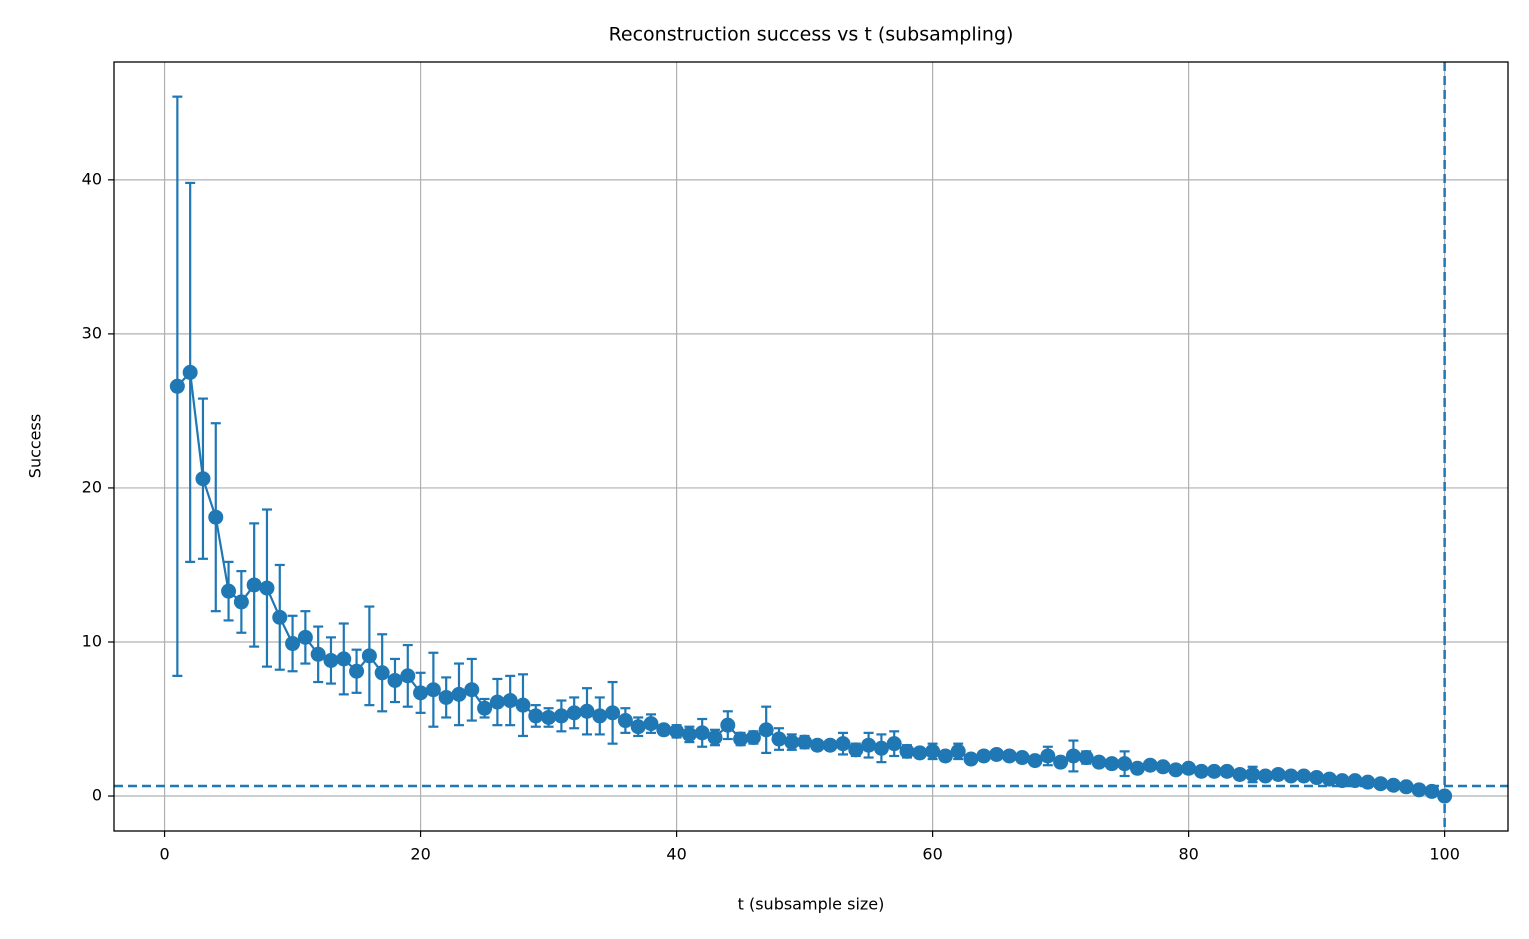  What do you see at coordinates (1188, 854) in the screenshot?
I see `x-tick-label: 80` at bounding box center [1188, 854].